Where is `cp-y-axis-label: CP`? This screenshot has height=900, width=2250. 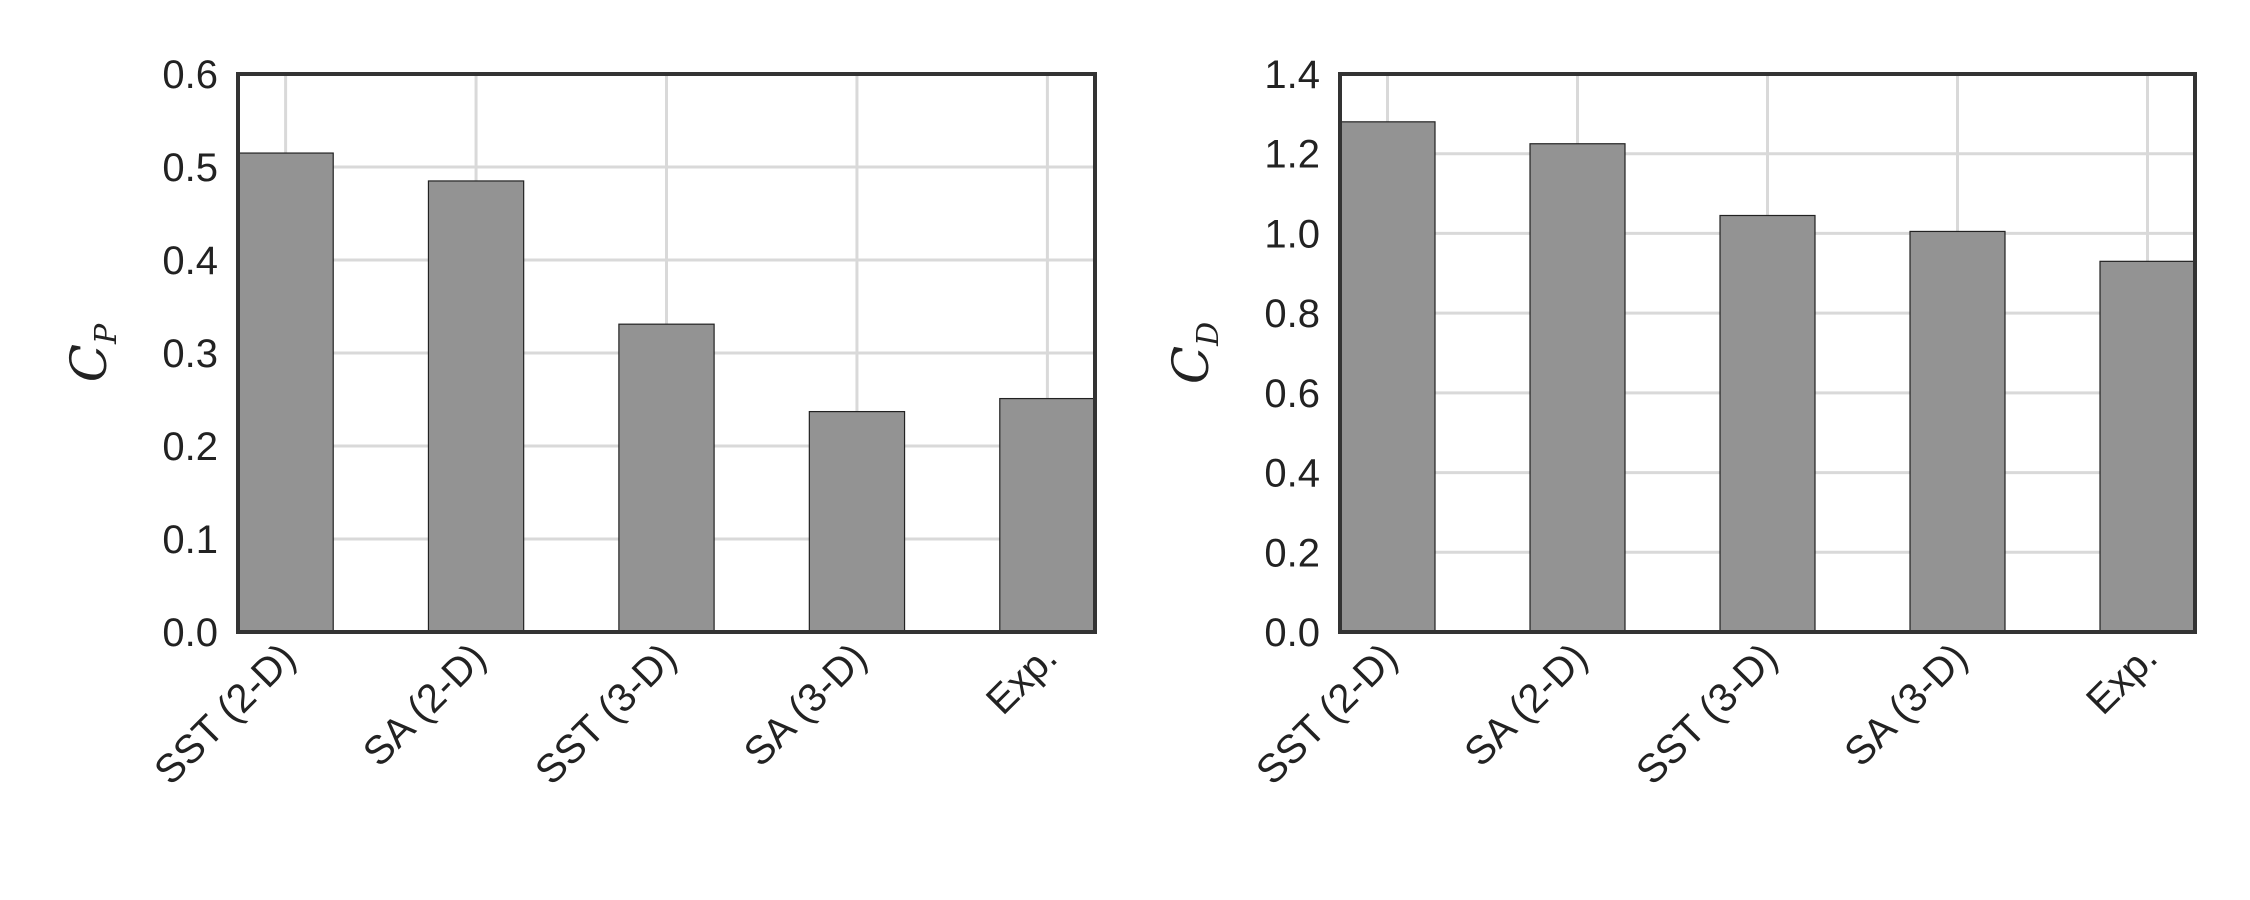 cp-y-axis-label: CP is located at coordinates (92, 352).